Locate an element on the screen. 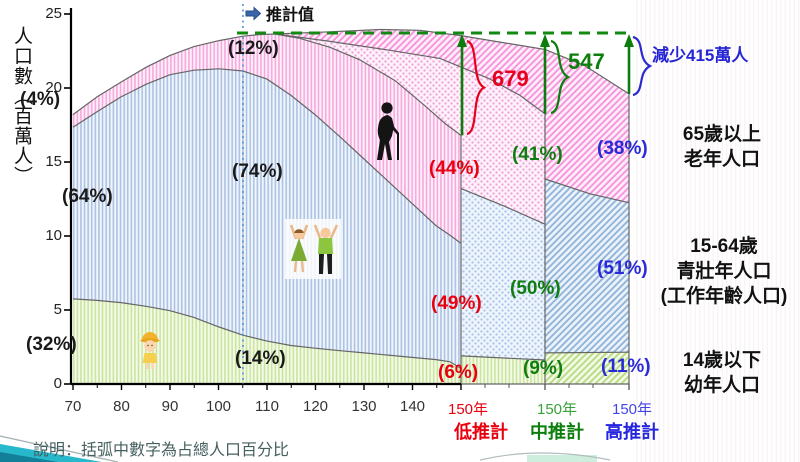 Image resolution: width=800 pixels, height=462 pixels. curve-c_child is located at coordinates (267, 334).